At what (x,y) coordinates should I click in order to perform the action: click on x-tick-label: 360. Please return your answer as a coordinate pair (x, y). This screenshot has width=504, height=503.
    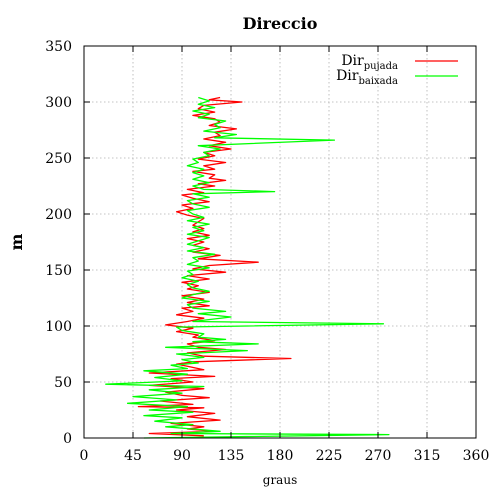
    Looking at the image, I should click on (476, 456).